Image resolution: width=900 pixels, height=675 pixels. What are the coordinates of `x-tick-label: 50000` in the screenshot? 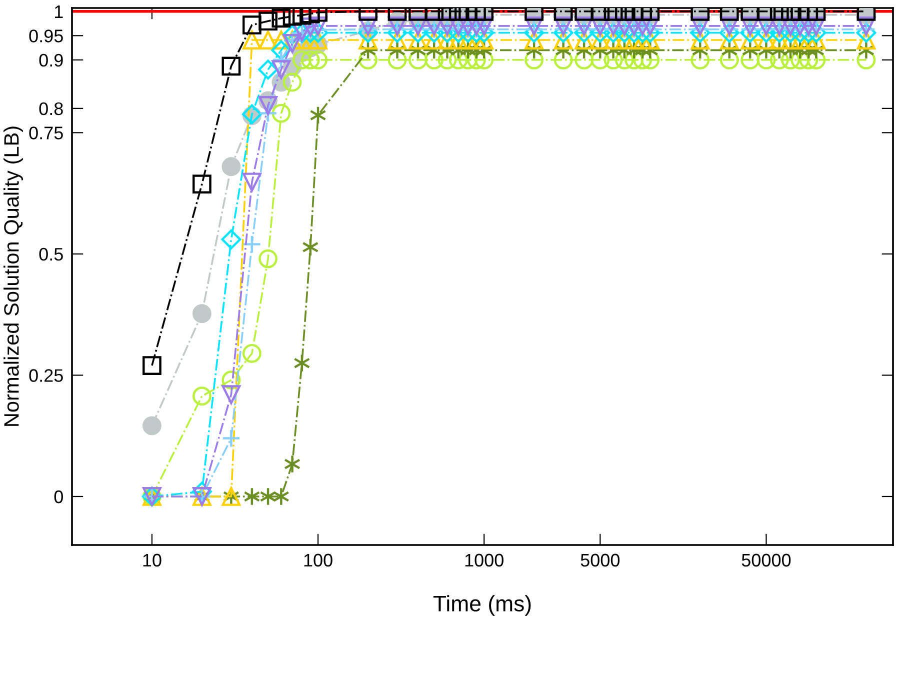 It's located at (766, 560).